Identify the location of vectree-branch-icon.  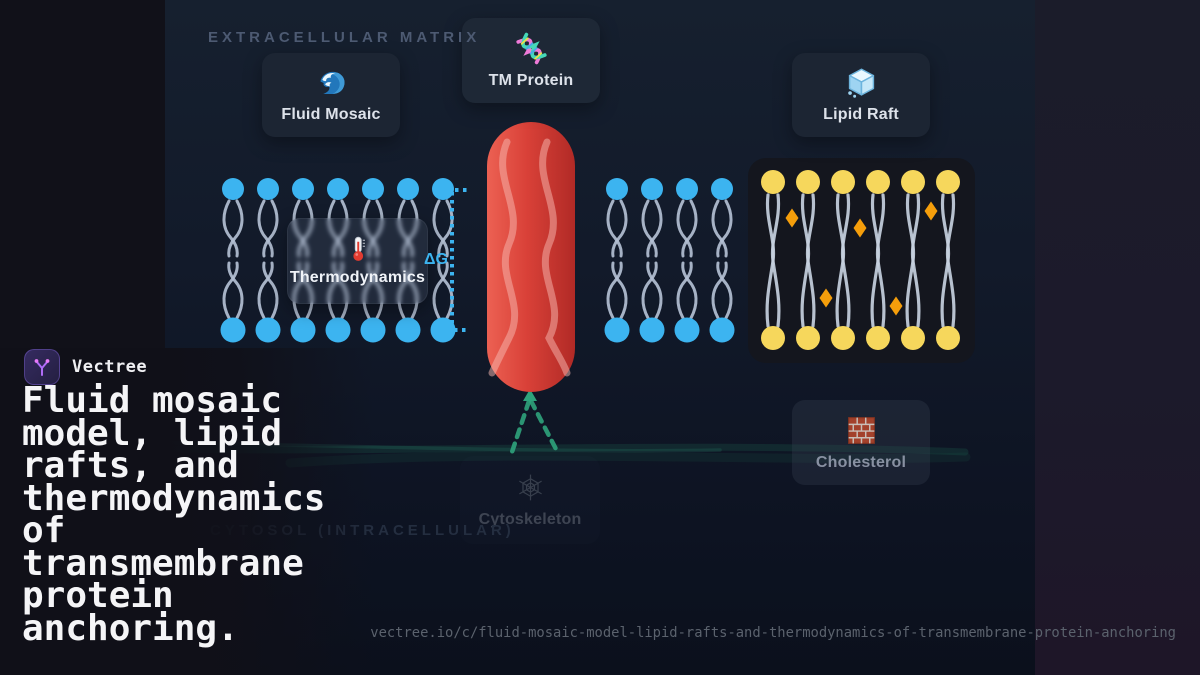
(42, 367).